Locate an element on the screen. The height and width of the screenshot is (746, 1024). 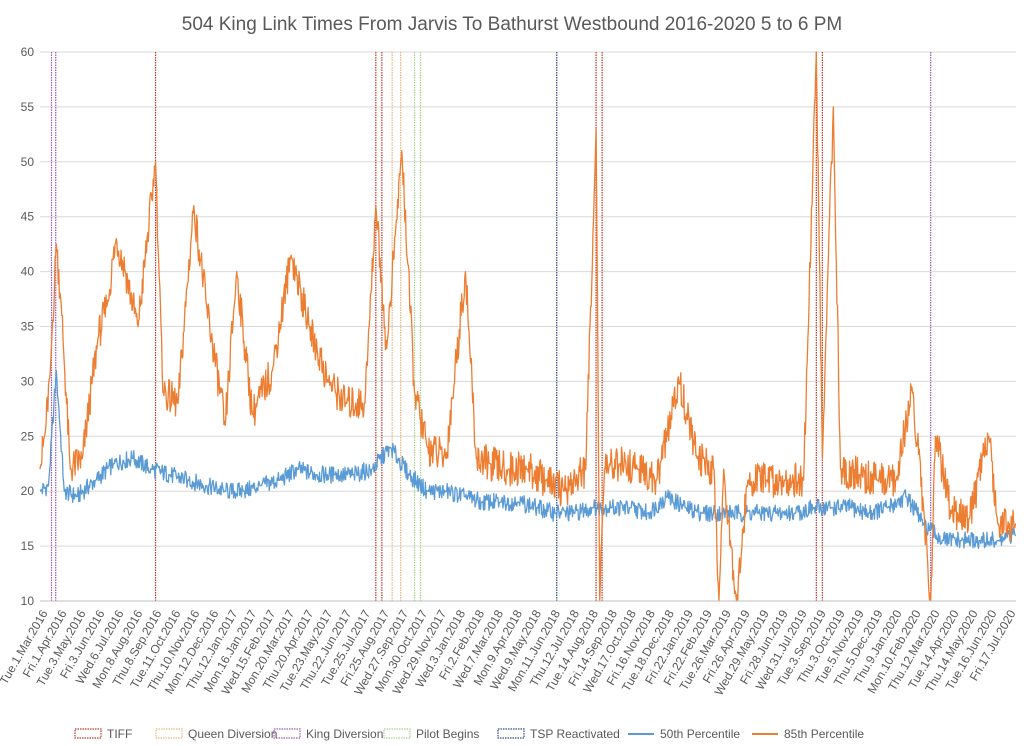
y-tick-label-15: 15 is located at coordinates (28, 546).